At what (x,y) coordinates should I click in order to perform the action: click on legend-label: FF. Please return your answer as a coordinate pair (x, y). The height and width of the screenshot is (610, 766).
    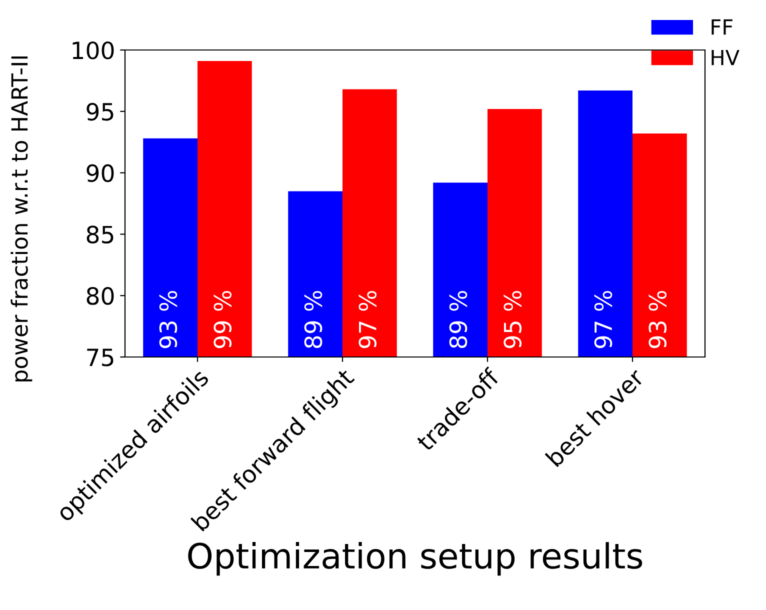
    Looking at the image, I should click on (722, 27).